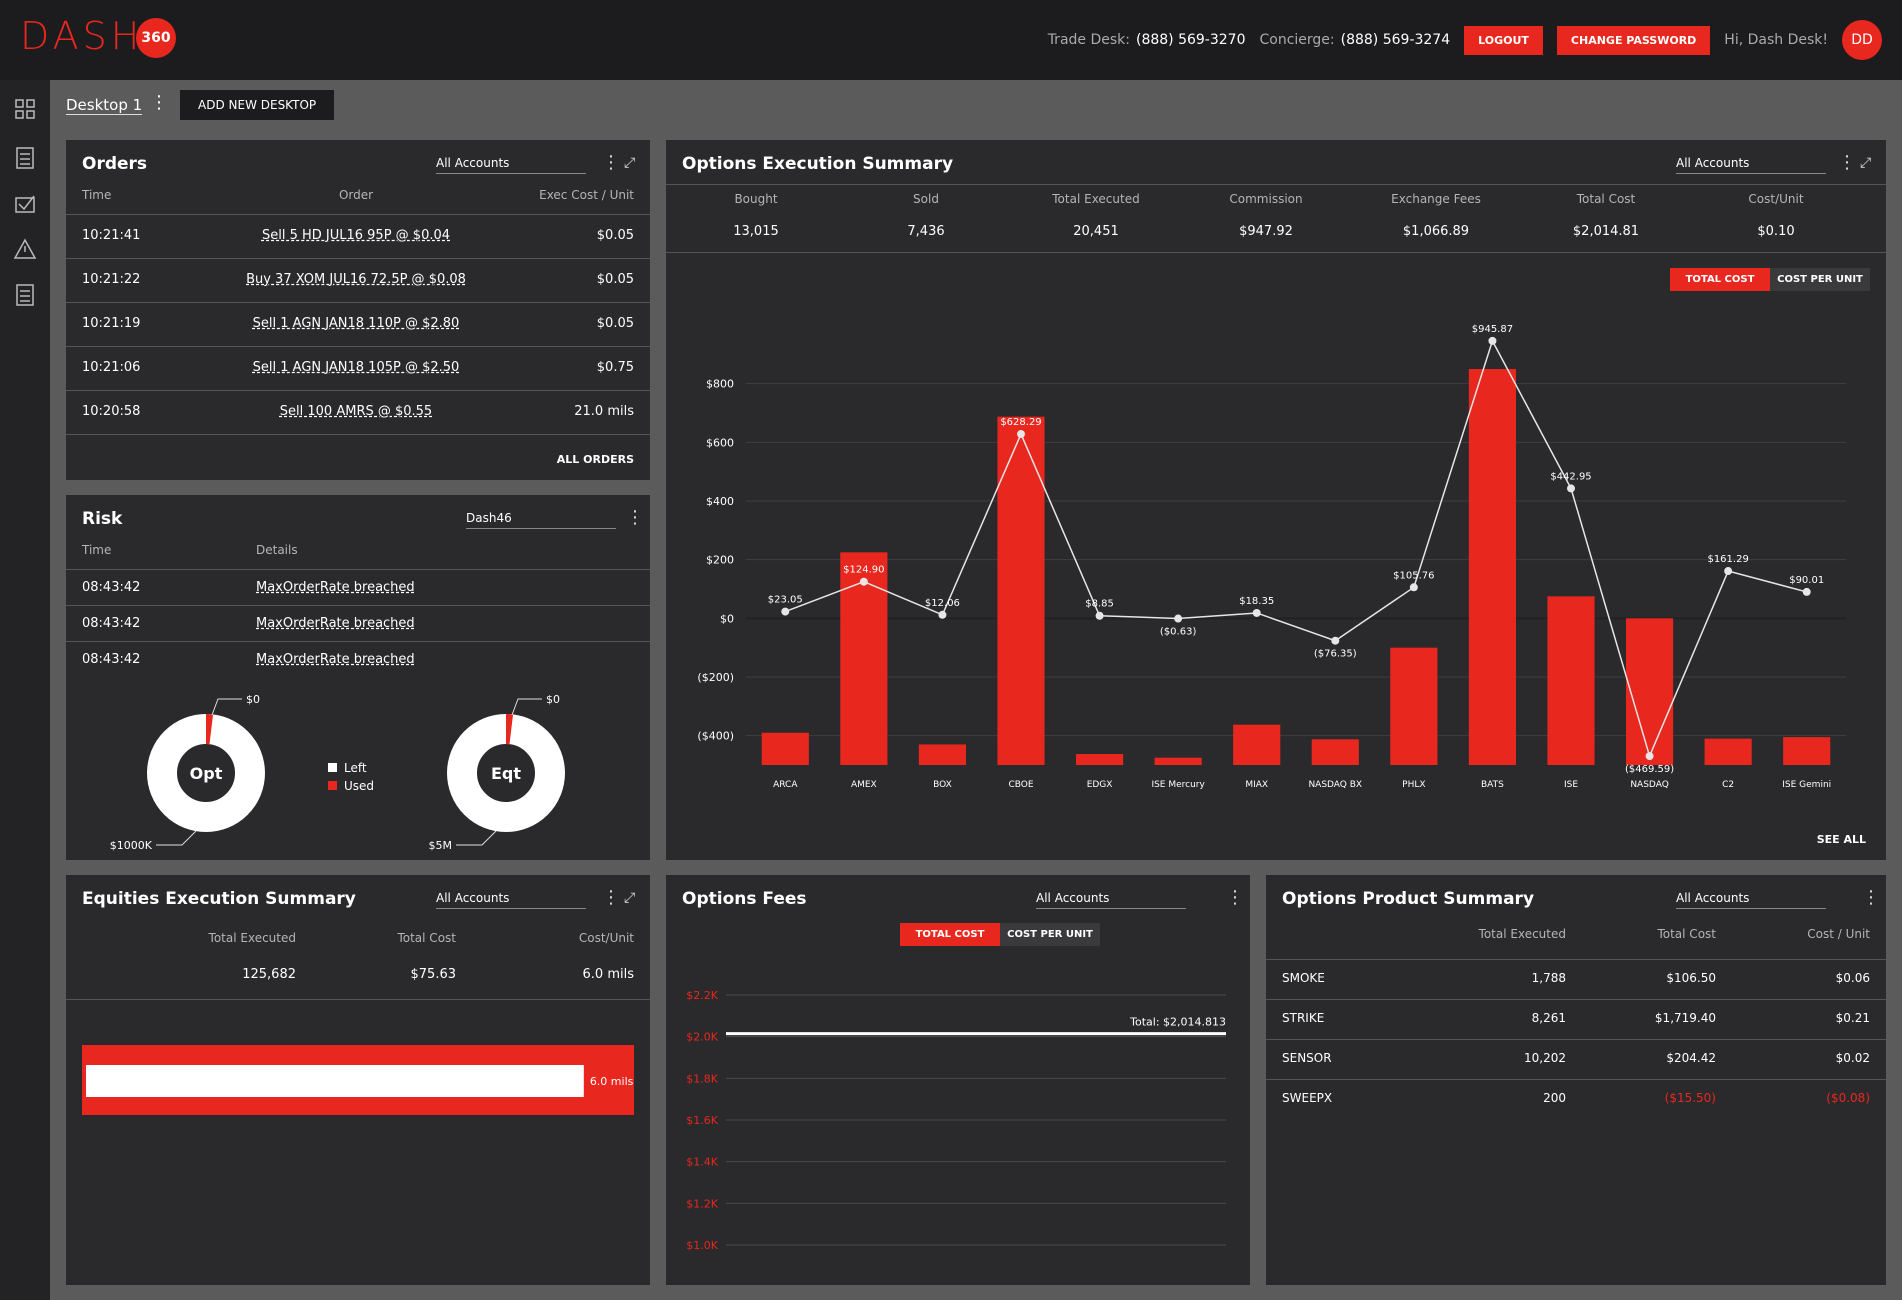  I want to click on concierge-phone: (888) 569-3274, so click(1395, 40).